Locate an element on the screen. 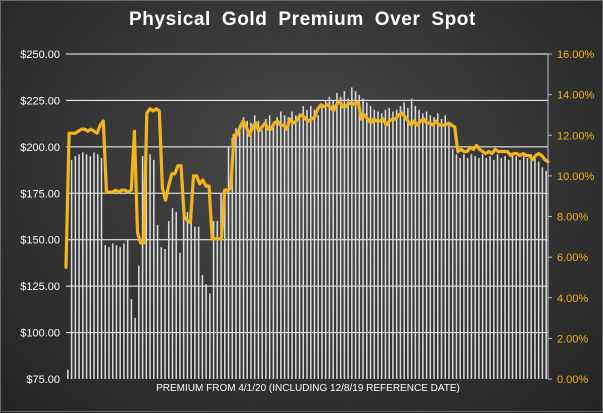 The height and width of the screenshot is (413, 603). y2-tick-label: 16.00% is located at coordinates (576, 55).